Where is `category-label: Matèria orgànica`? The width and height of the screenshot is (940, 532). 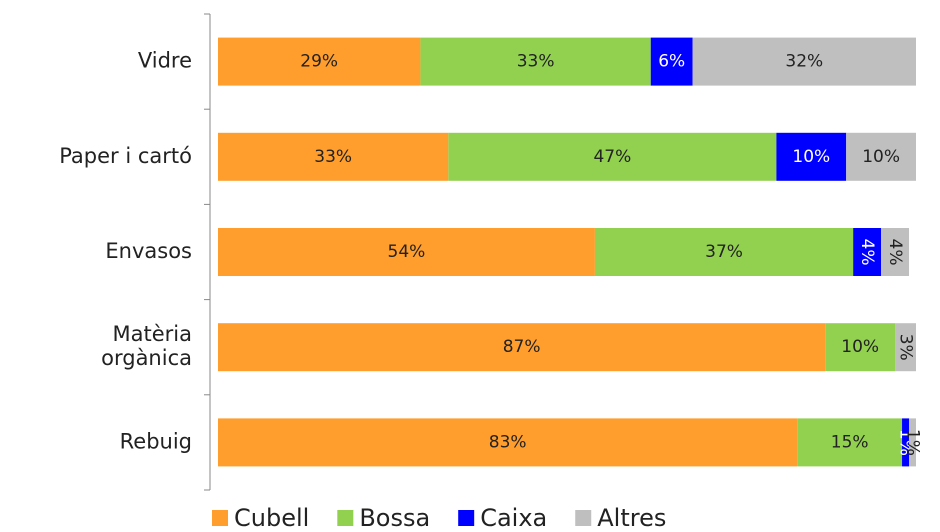
category-label: Matèria orgànica is located at coordinates (146, 346).